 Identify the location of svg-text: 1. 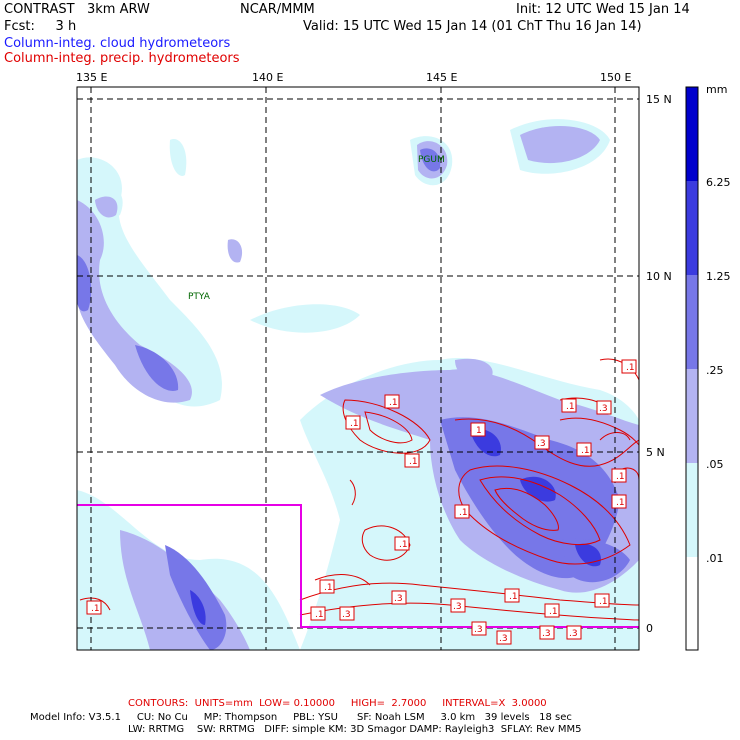
(479, 431).